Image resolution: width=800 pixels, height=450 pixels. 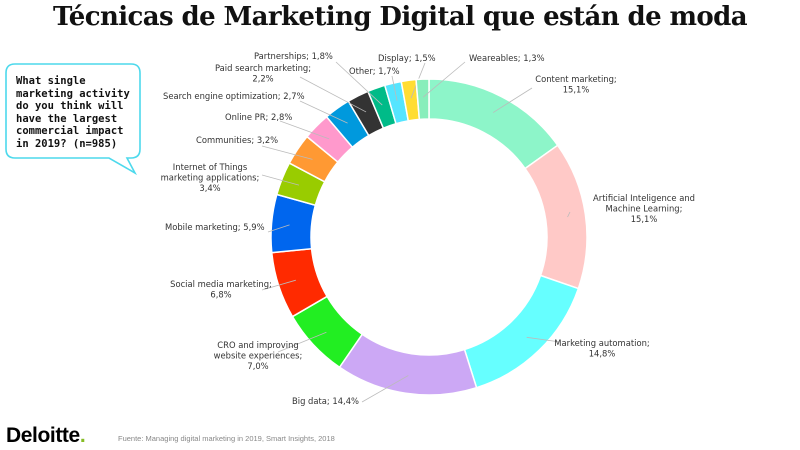 I want to click on slice-label-2: Marketing automation; 14,8%, so click(x=601, y=348).